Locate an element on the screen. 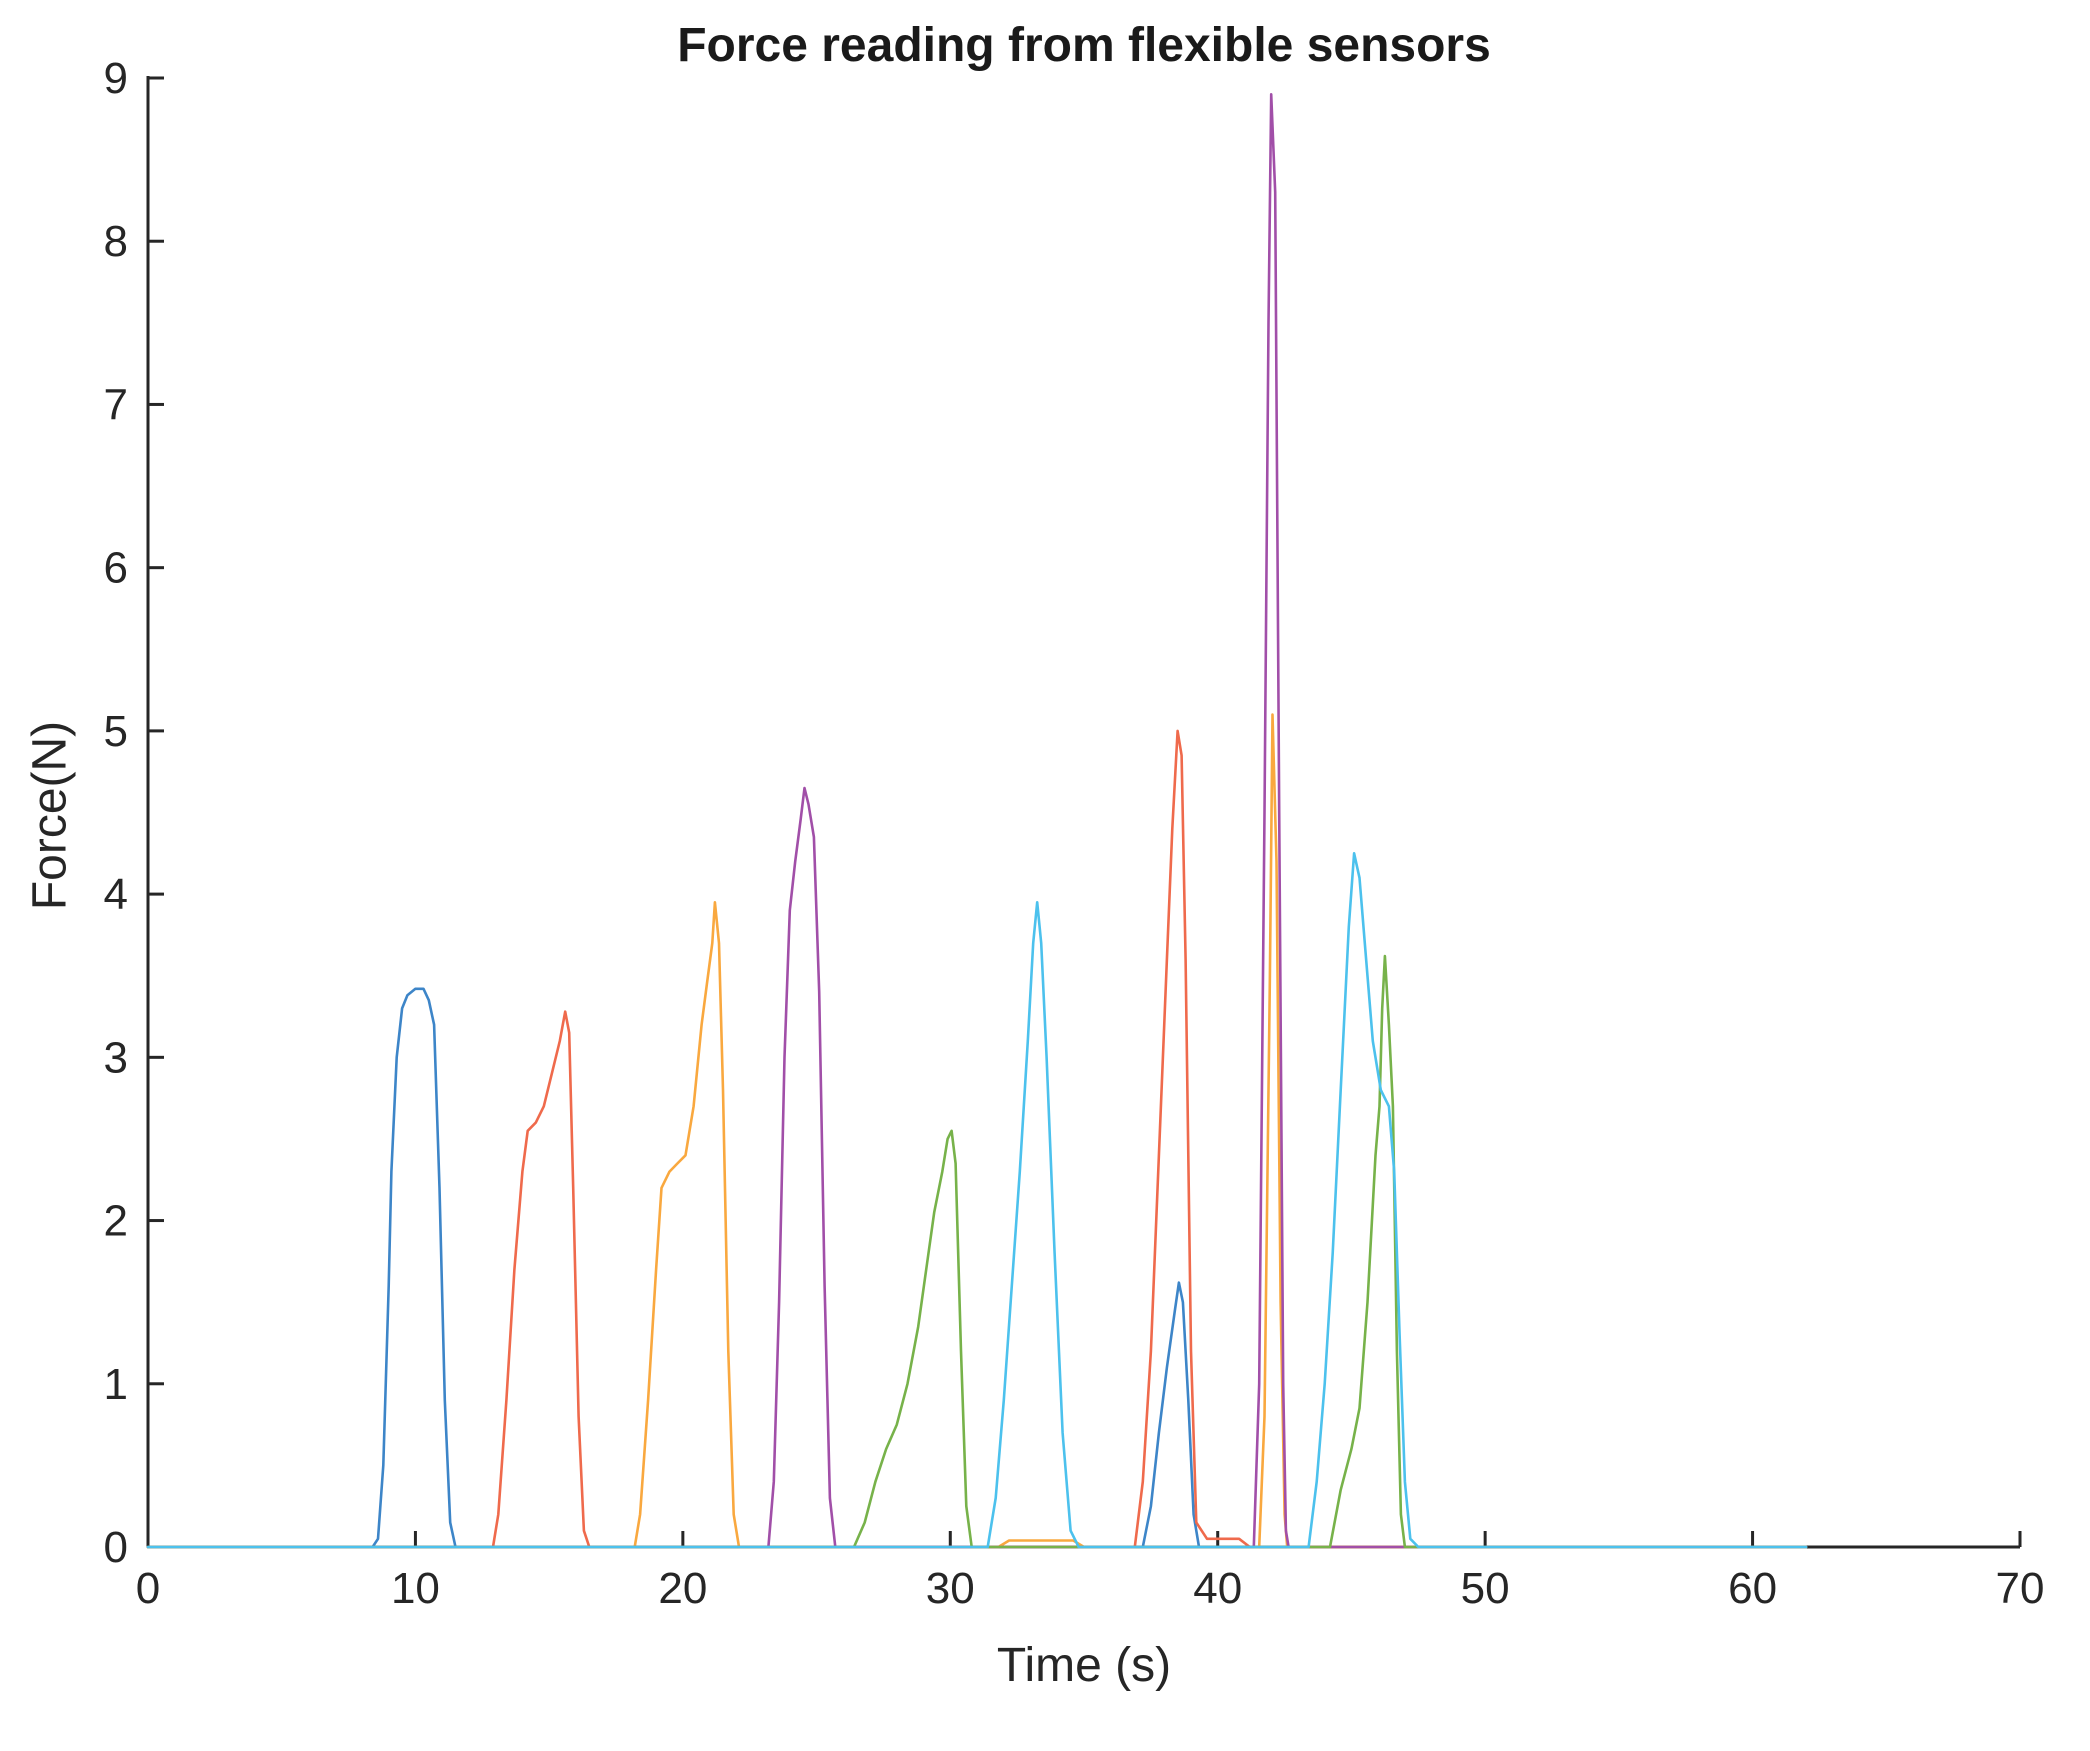  x-tick-label: 0 is located at coordinates (148, 1588).